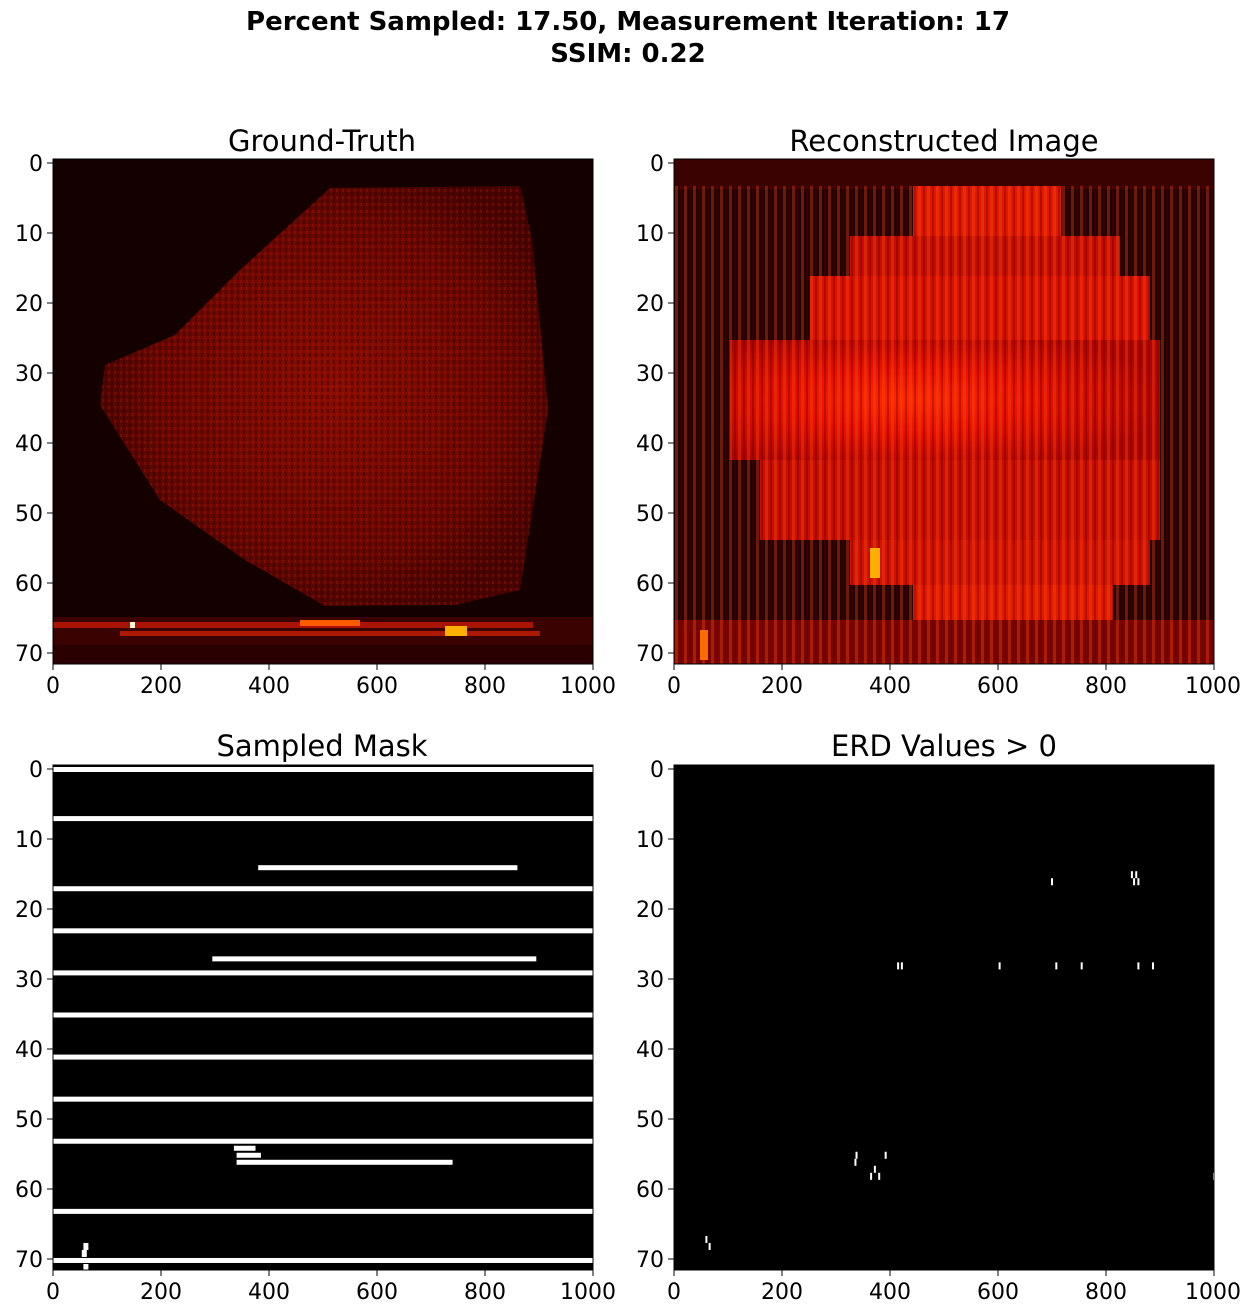  Describe the element at coordinates (321, 746) in the screenshot. I see `panel-title-sampled-mask: Sampled Mask` at that location.